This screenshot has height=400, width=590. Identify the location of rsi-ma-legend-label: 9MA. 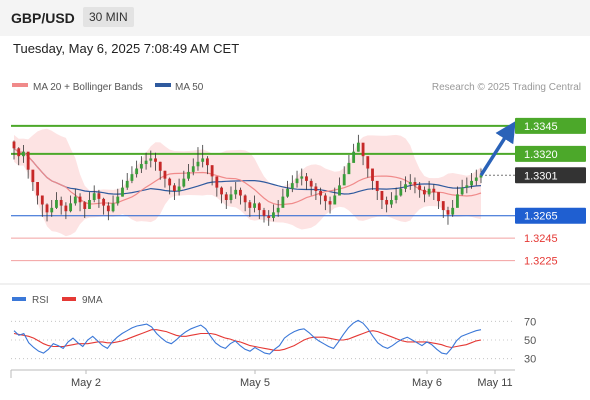
(92, 300).